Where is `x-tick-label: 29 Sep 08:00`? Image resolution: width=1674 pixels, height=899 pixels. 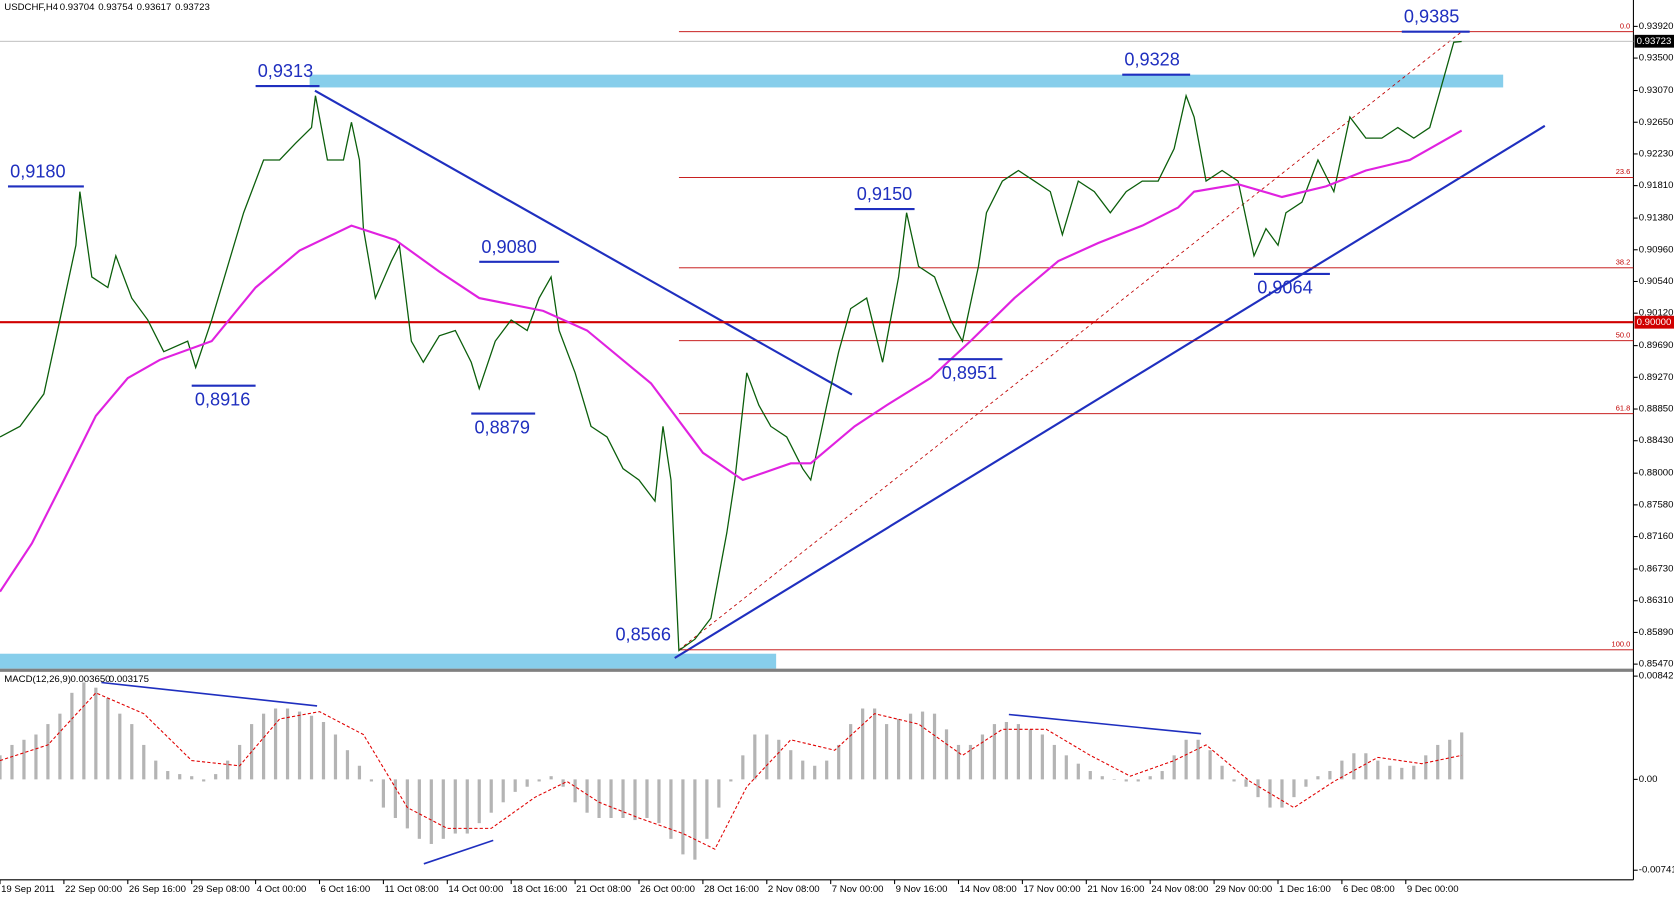
x-tick-label: 29 Sep 08:00 is located at coordinates (221, 889).